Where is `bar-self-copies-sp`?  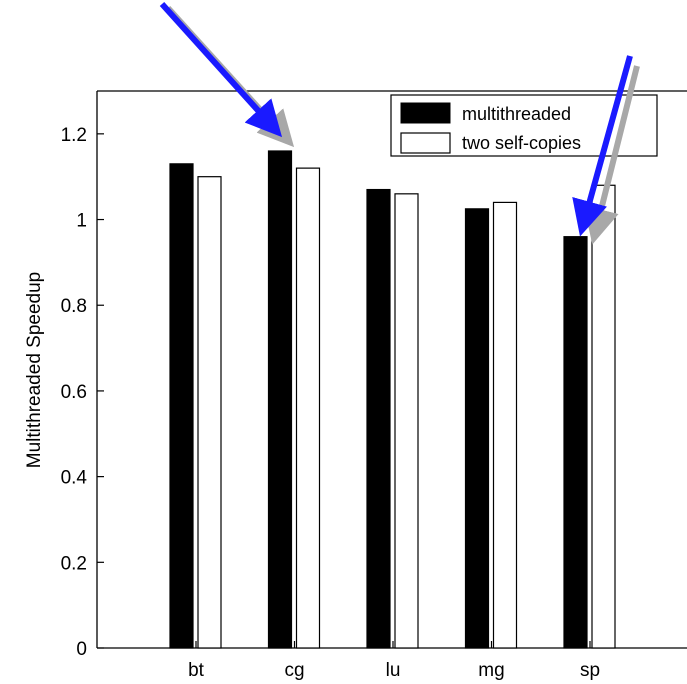 bar-self-copies-sp is located at coordinates (603, 416).